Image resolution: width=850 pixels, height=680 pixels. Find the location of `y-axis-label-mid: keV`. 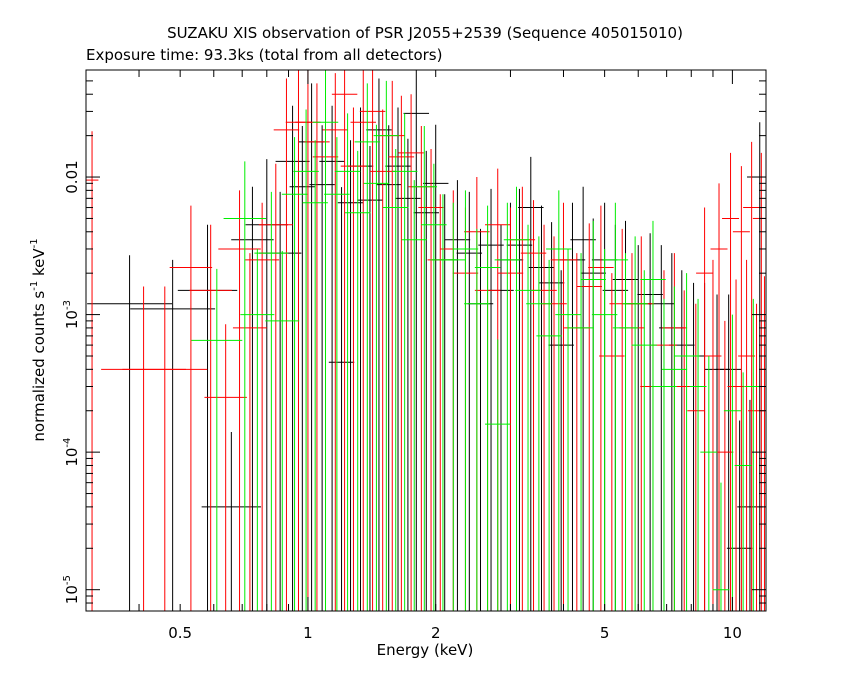

y-axis-label-mid: keV is located at coordinates (39, 264).